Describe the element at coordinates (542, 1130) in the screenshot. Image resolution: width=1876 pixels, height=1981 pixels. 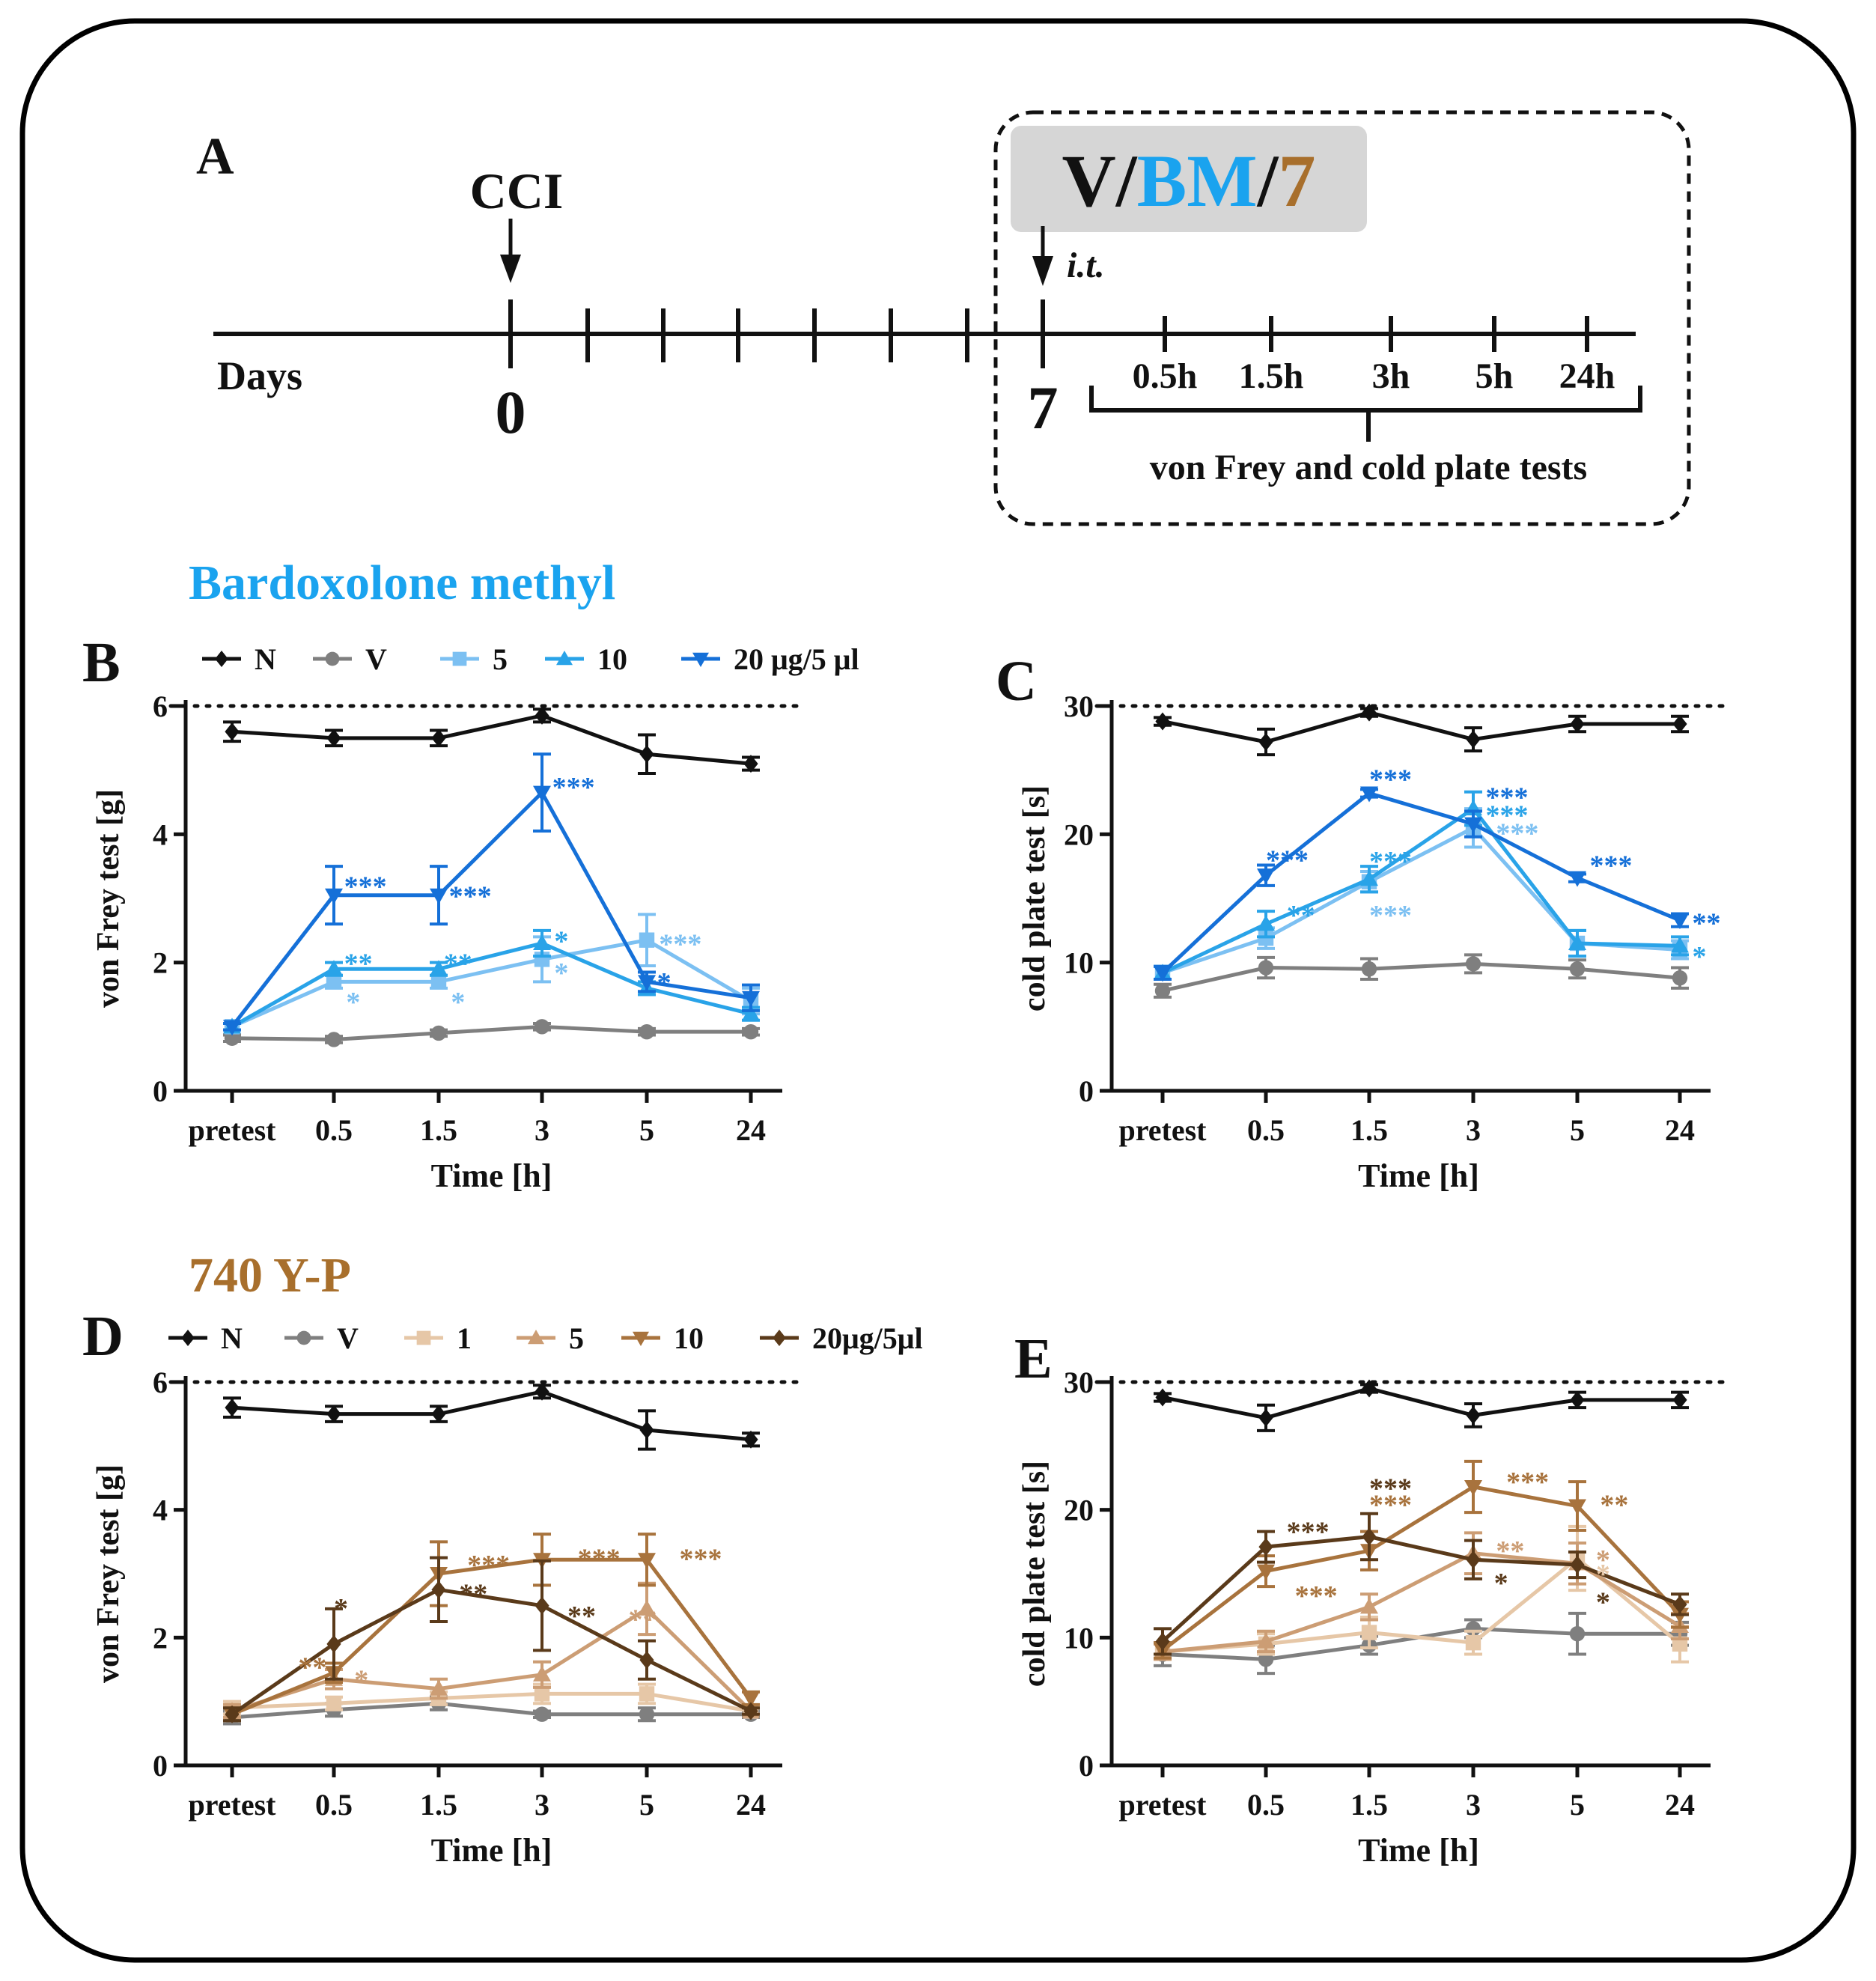
I see `x-tick-label: 3` at that location.